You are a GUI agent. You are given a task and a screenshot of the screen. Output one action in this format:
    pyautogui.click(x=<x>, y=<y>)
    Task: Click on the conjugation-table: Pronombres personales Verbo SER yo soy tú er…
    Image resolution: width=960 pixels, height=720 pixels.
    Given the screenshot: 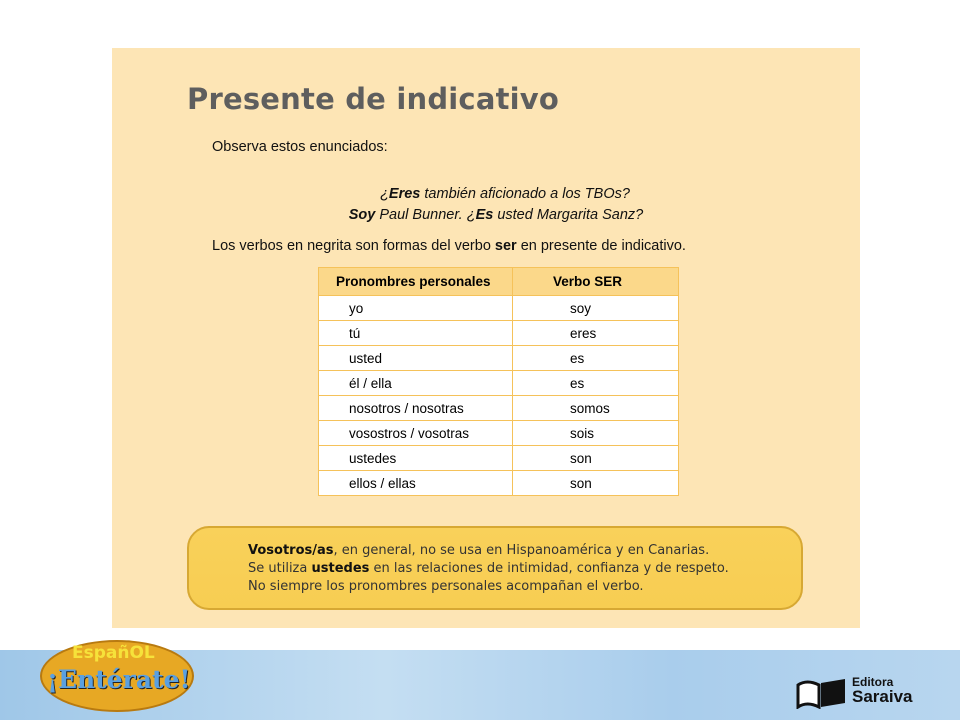 What is the action you would take?
    pyautogui.click(x=498, y=381)
    